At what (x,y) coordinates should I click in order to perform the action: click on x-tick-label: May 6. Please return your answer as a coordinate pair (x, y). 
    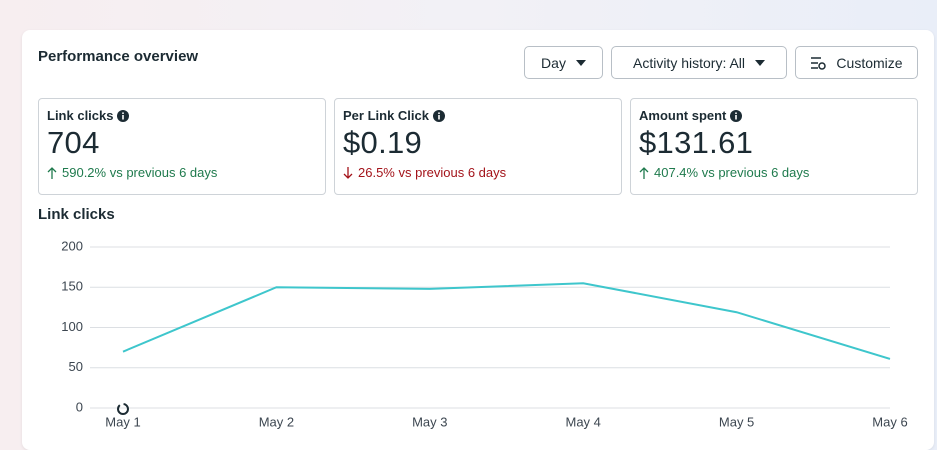
    Looking at the image, I should click on (889, 421).